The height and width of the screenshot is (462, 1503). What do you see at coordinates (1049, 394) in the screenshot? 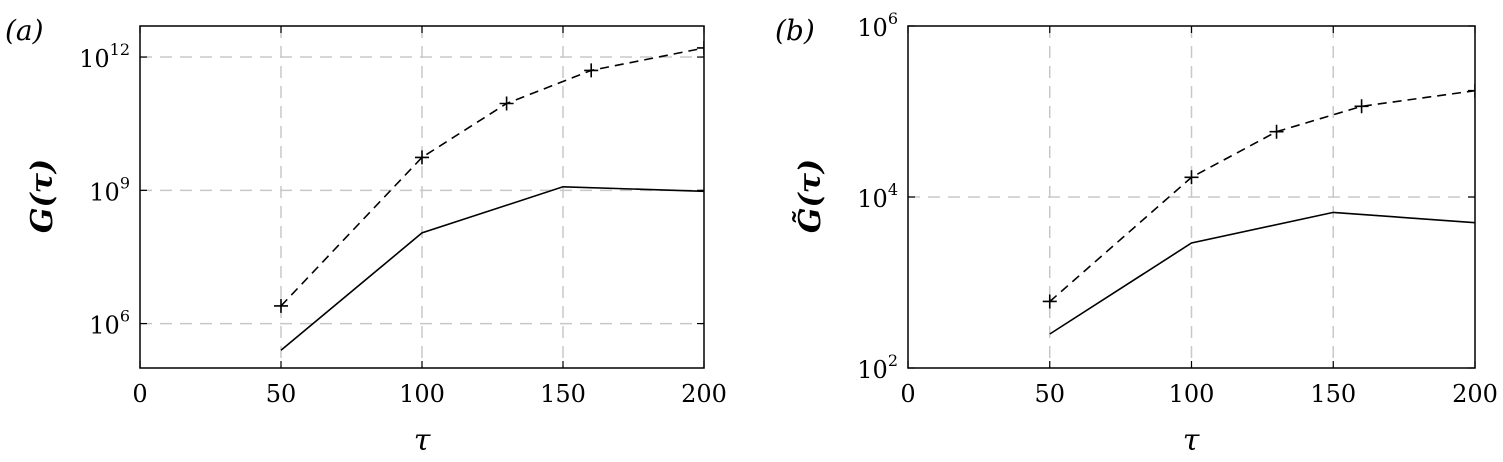
I see `panel-b-x-tick-label-50: 50` at bounding box center [1049, 394].